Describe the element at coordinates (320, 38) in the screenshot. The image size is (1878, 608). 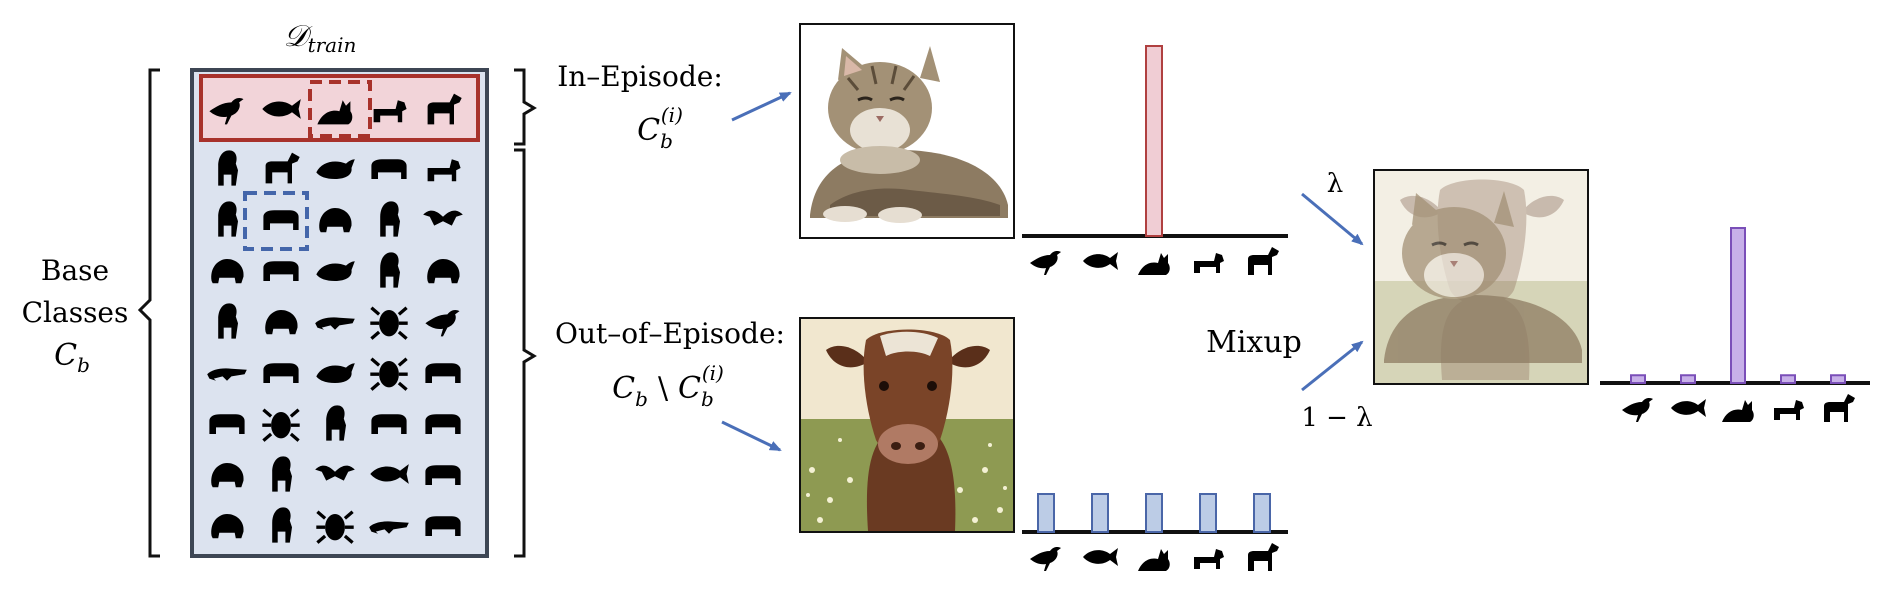
I see `dataset-title: 𝒟train` at that location.